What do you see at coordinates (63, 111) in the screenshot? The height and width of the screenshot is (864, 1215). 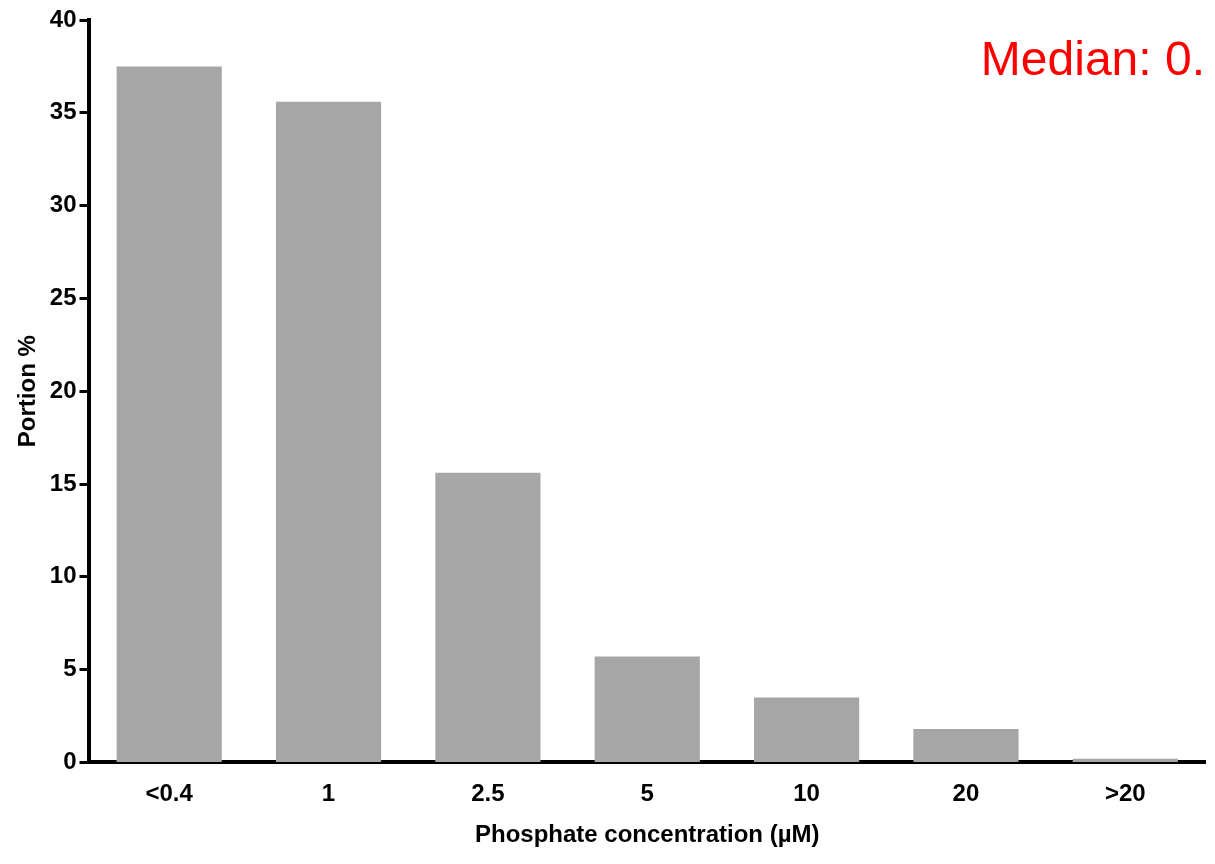 I see `y-tick-label: 35` at bounding box center [63, 111].